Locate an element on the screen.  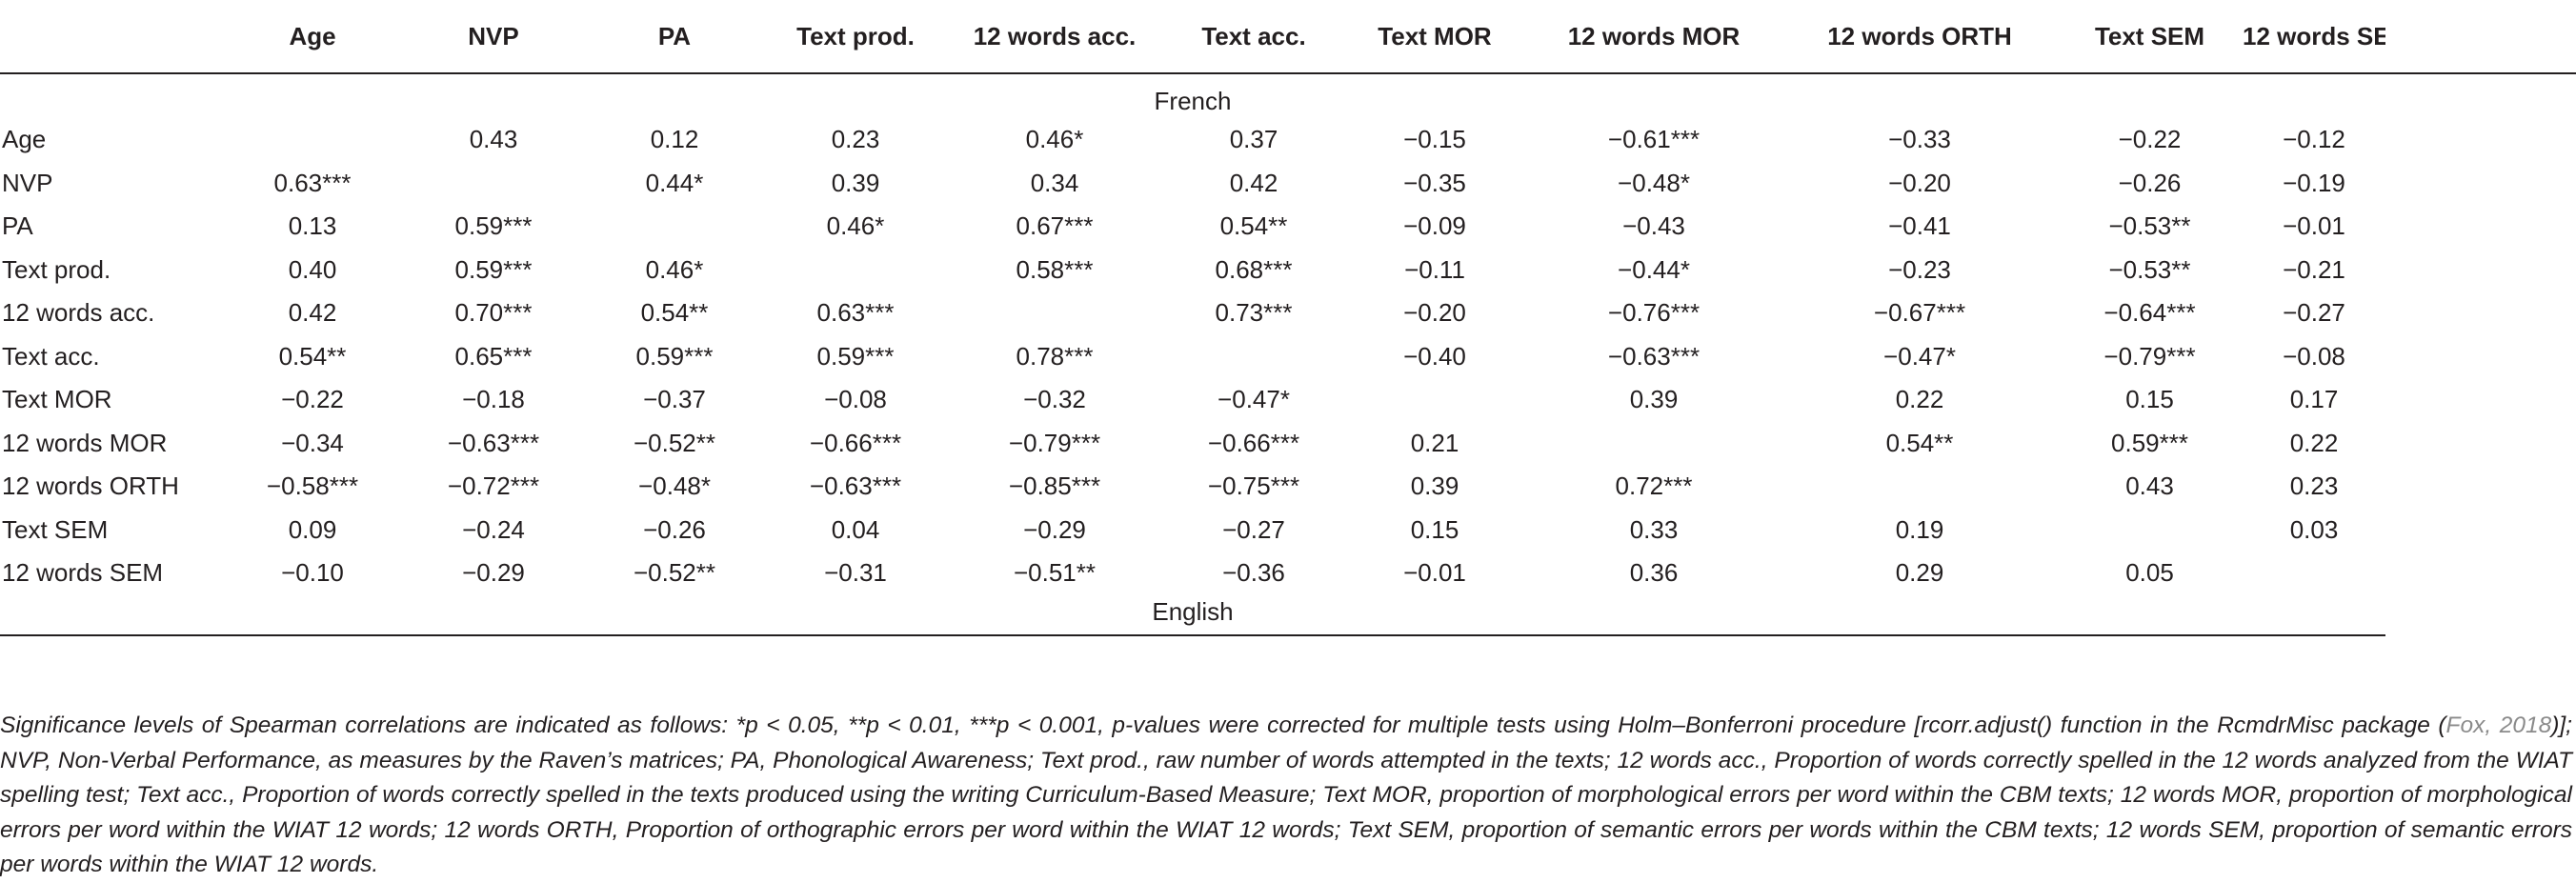
row-label: 12 words SEM is located at coordinates (83, 573).